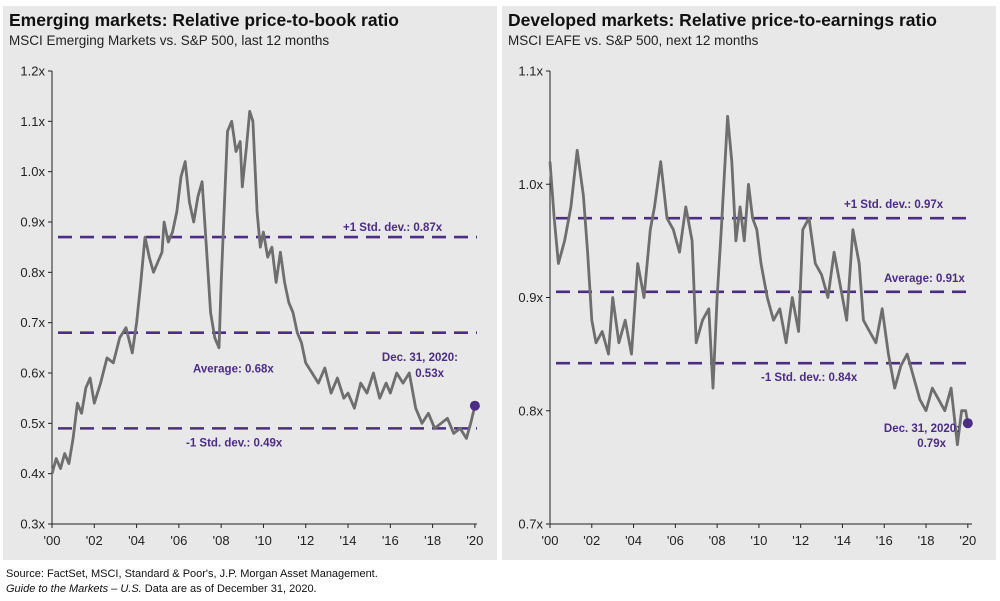 This screenshot has height=601, width=1000. Describe the element at coordinates (809, 378) in the screenshot. I see `reference-label: -1 Std. dev.: 0.84x` at that location.